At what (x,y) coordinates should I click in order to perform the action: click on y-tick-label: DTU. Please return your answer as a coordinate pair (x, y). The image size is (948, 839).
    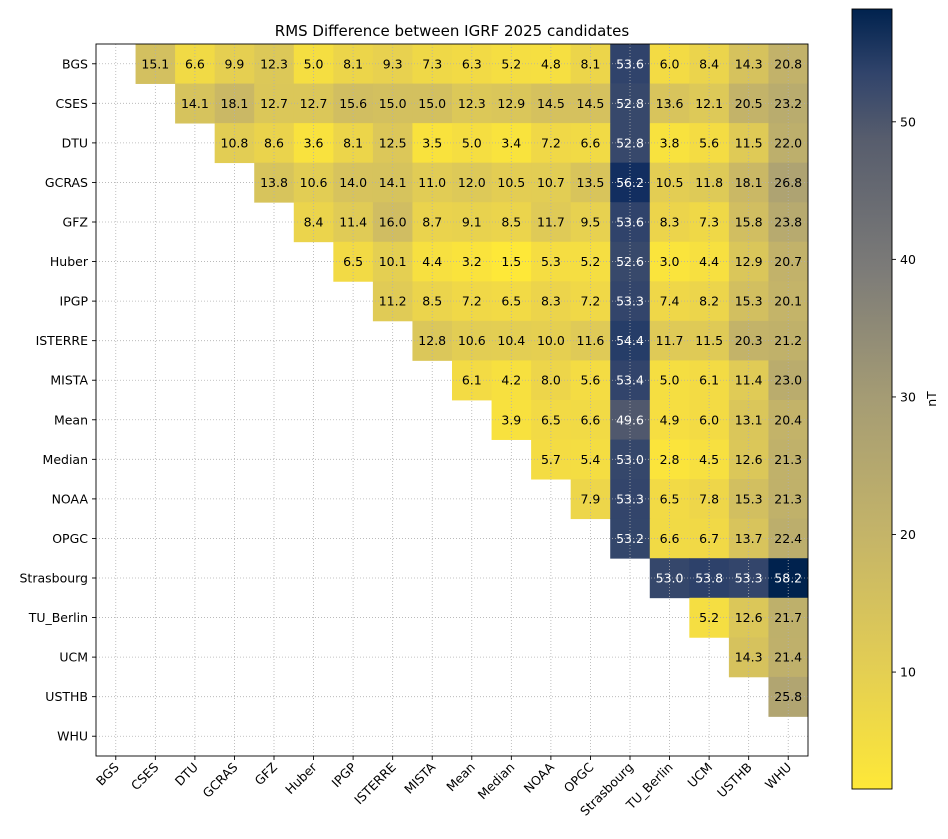
    Looking at the image, I should click on (75, 142).